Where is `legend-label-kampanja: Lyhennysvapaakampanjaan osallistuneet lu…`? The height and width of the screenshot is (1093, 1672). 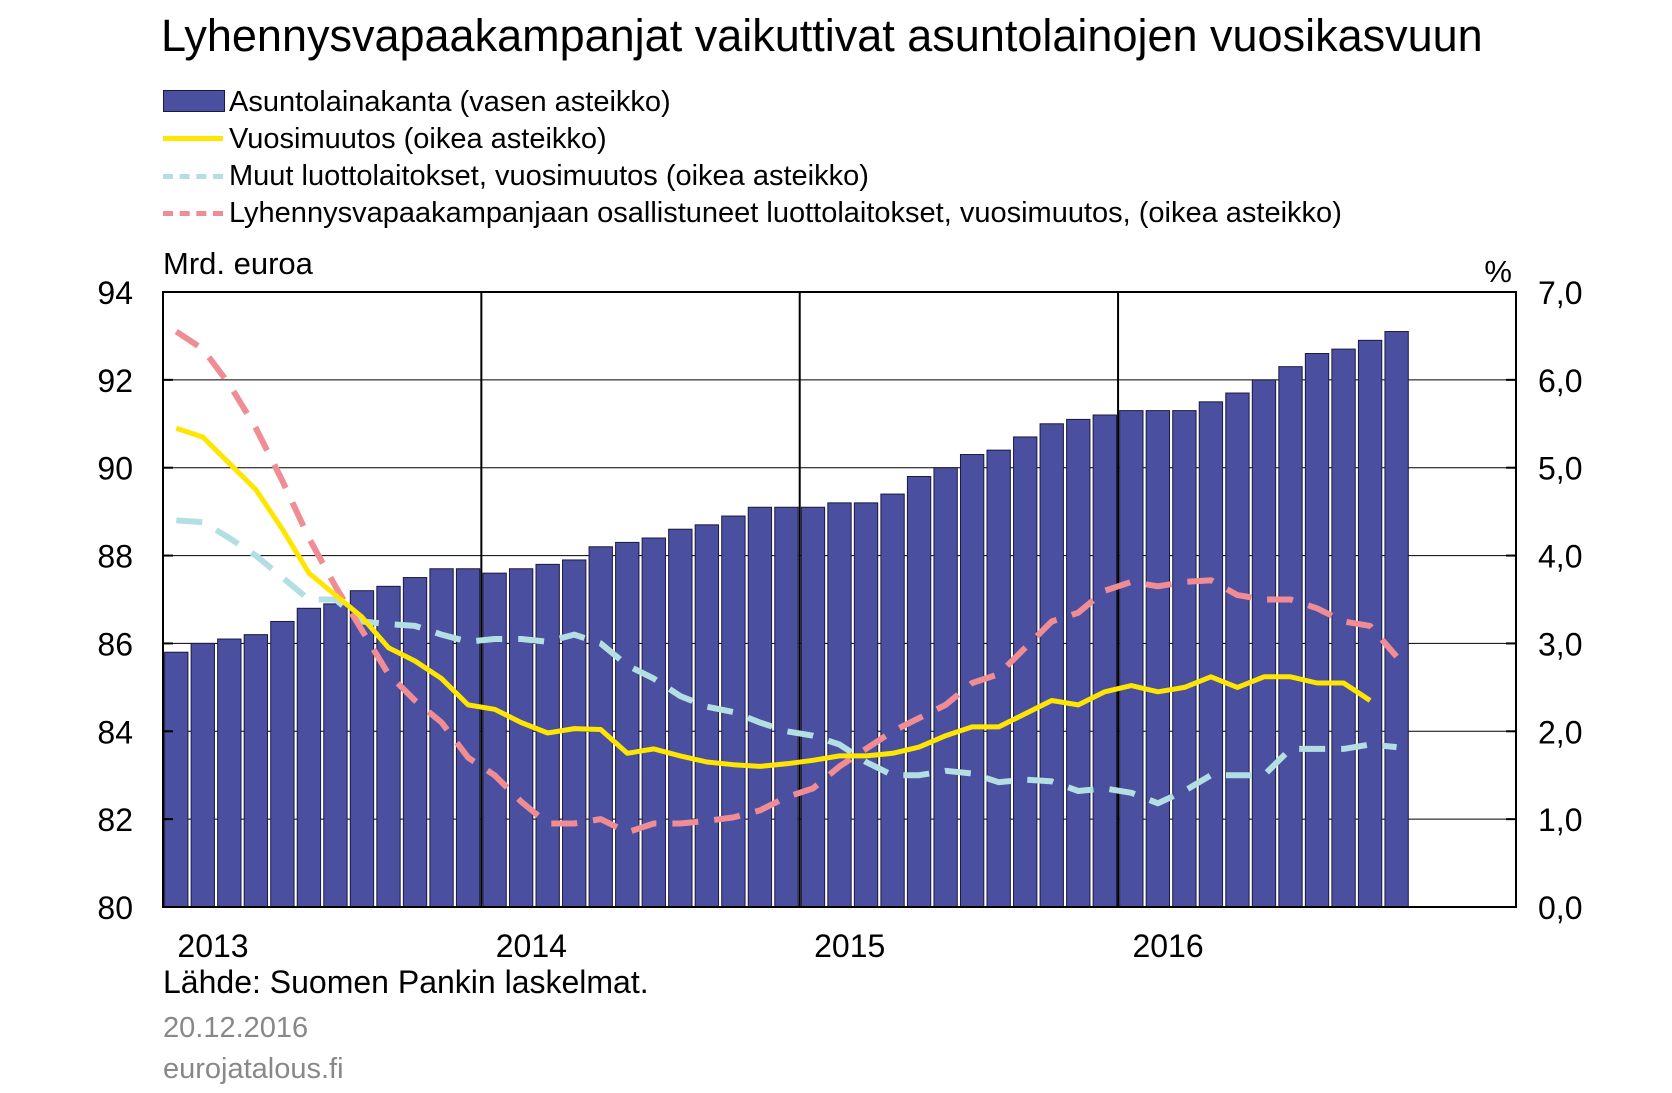
legend-label-kampanja: Lyhennysvapaakampanjaan osallistuneet lu… is located at coordinates (785, 213).